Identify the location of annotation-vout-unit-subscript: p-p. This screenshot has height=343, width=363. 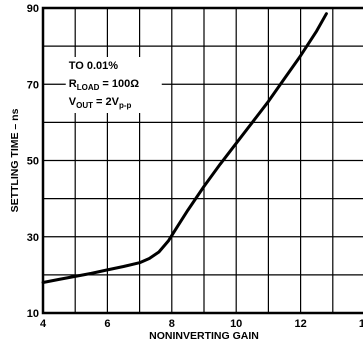
(125, 105).